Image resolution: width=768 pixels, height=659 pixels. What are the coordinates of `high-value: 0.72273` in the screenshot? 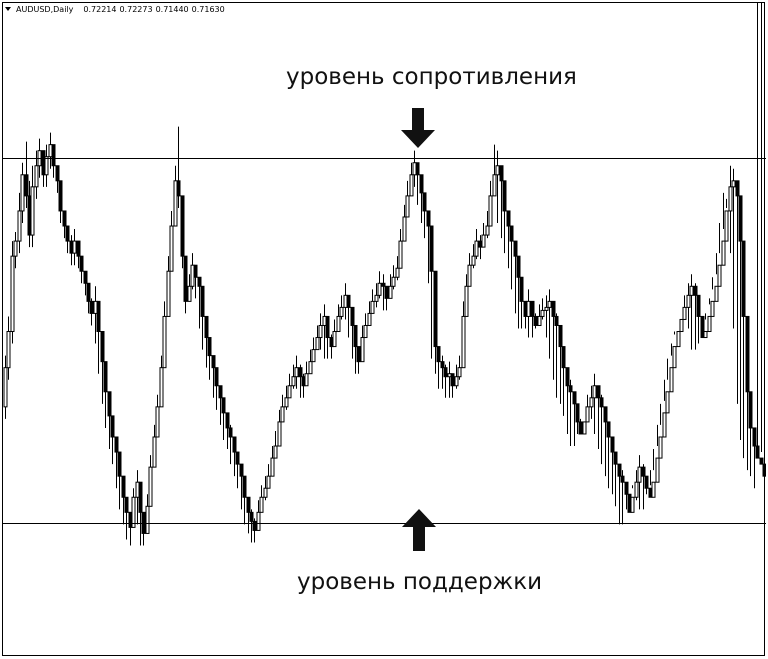 It's located at (136, 9).